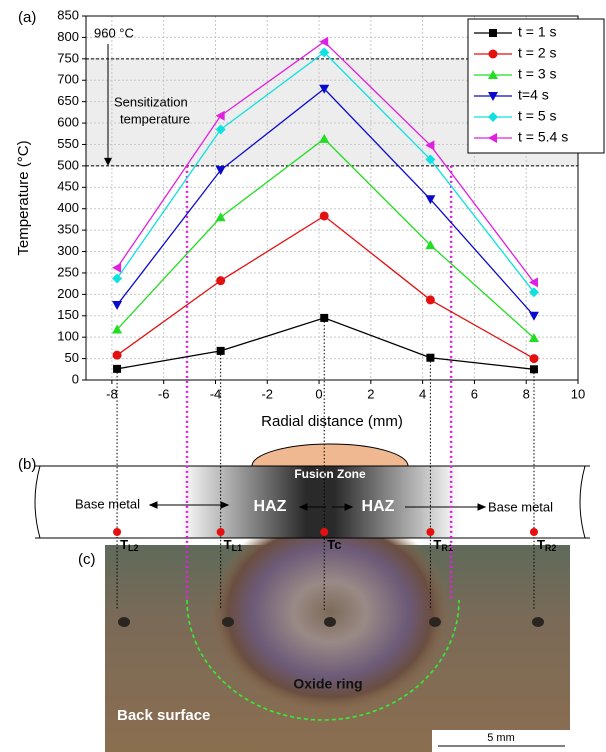 Image resolution: width=606 pixels, height=752 pixels. Describe the element at coordinates (68, 293) in the screenshot. I see `y-tick-label: 200` at that location.